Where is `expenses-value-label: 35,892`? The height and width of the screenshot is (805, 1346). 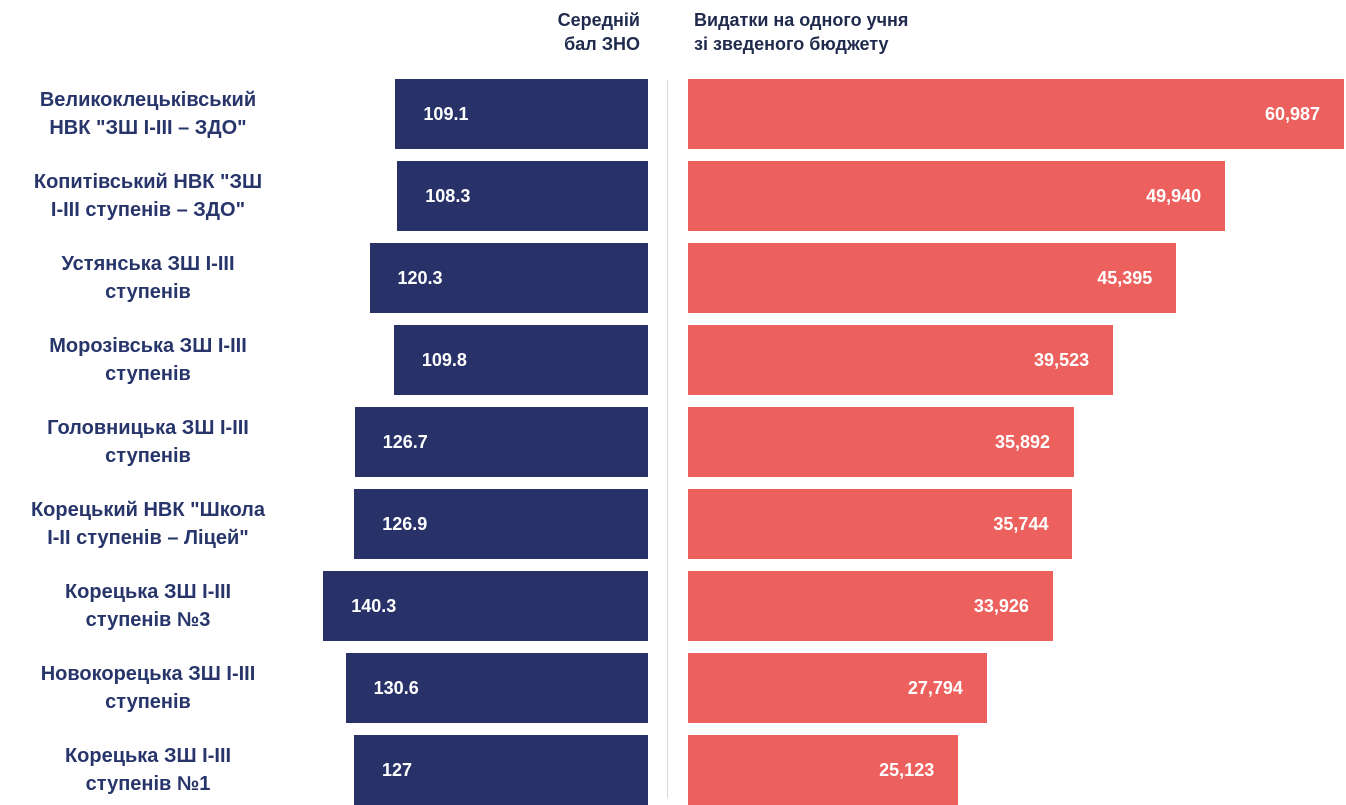
expenses-value-label: 35,892 is located at coordinates (1023, 442).